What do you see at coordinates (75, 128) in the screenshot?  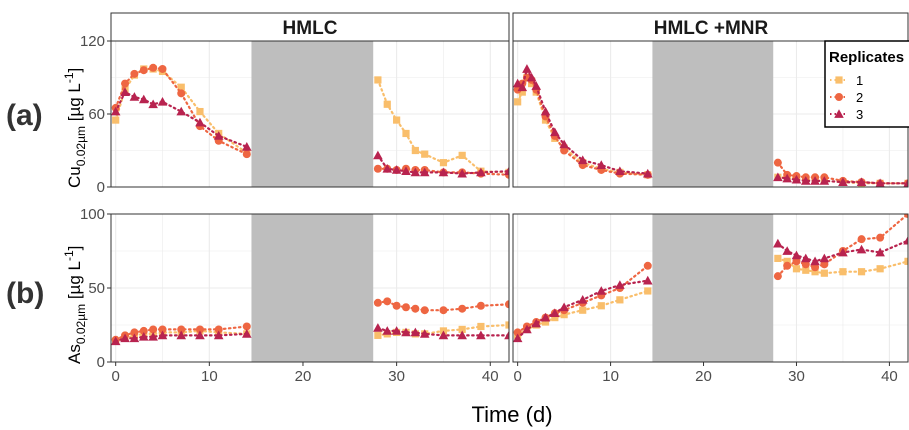 I see `y-axis-title-a: Cu0.02µm [µg L-1]` at bounding box center [75, 128].